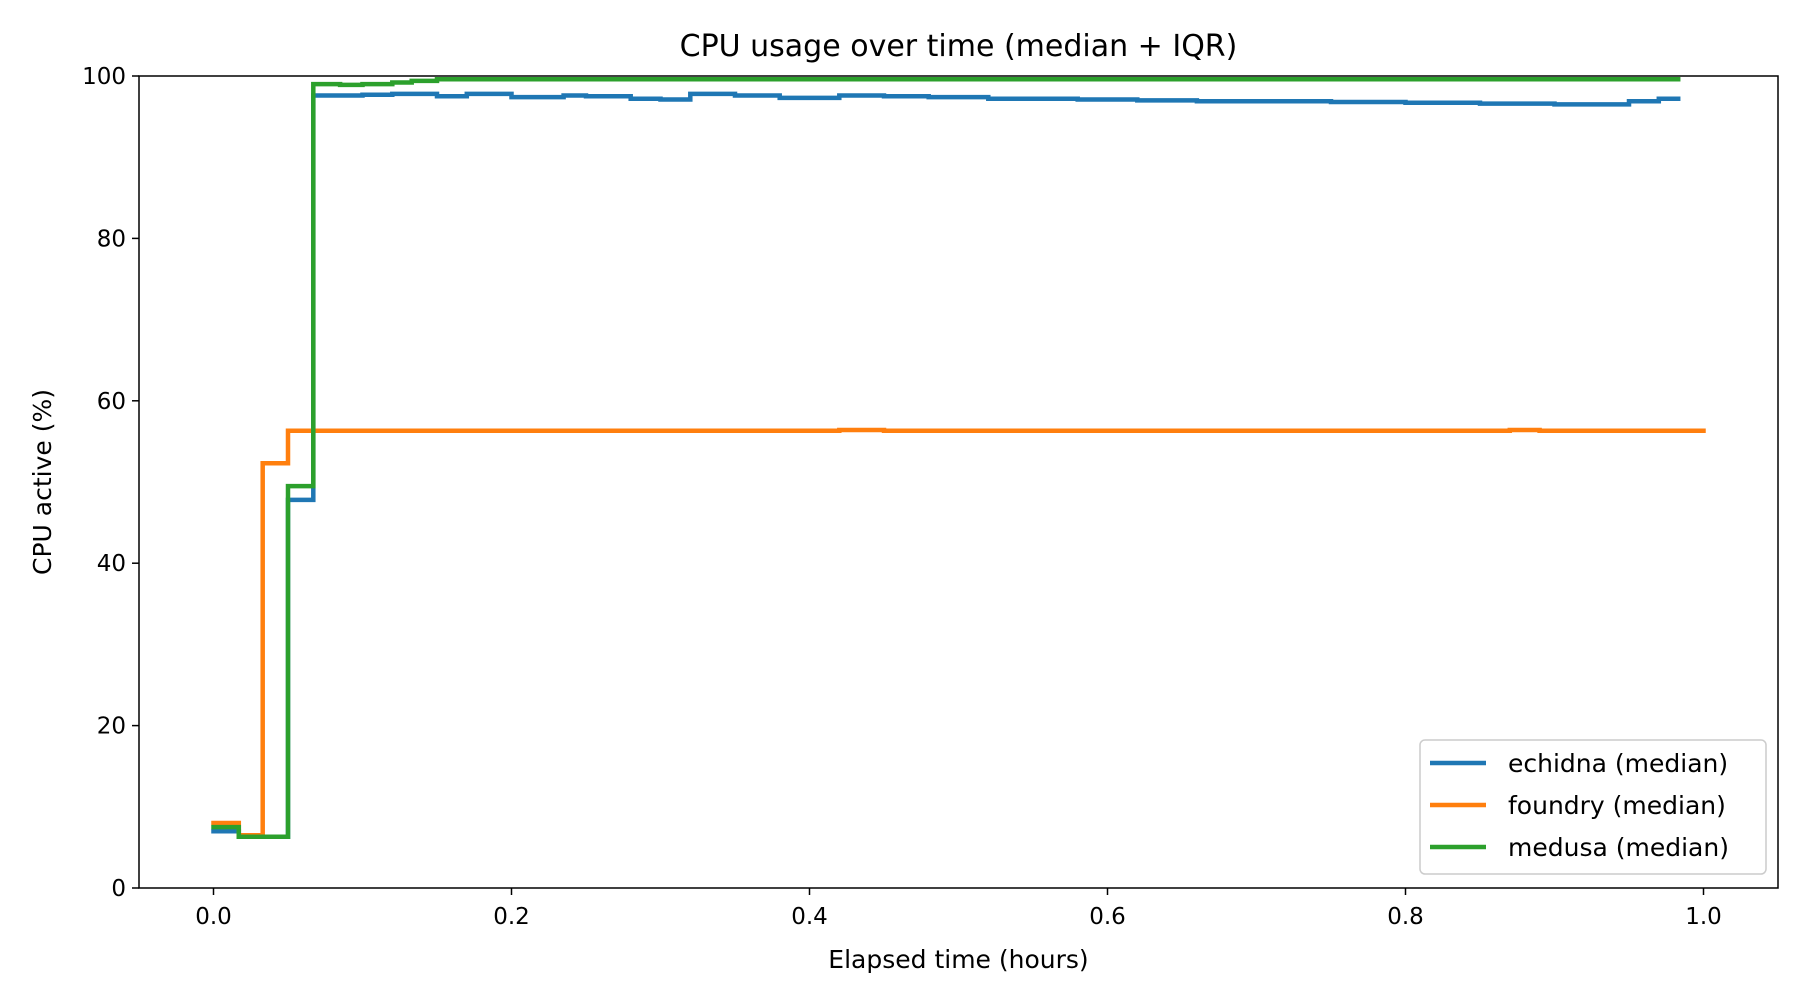 Image resolution: width=1800 pixels, height=1000 pixels. What do you see at coordinates (111, 727) in the screenshot?
I see `y-tick-label: 20` at bounding box center [111, 727].